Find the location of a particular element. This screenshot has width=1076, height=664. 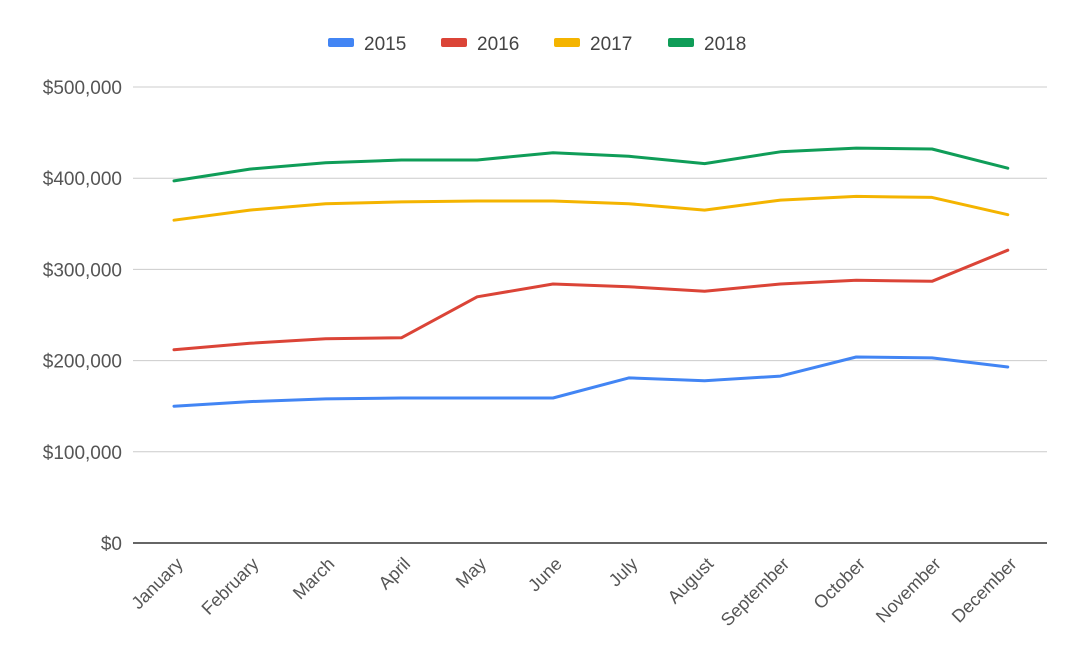

x-tick-label: June is located at coordinates (545, 575).